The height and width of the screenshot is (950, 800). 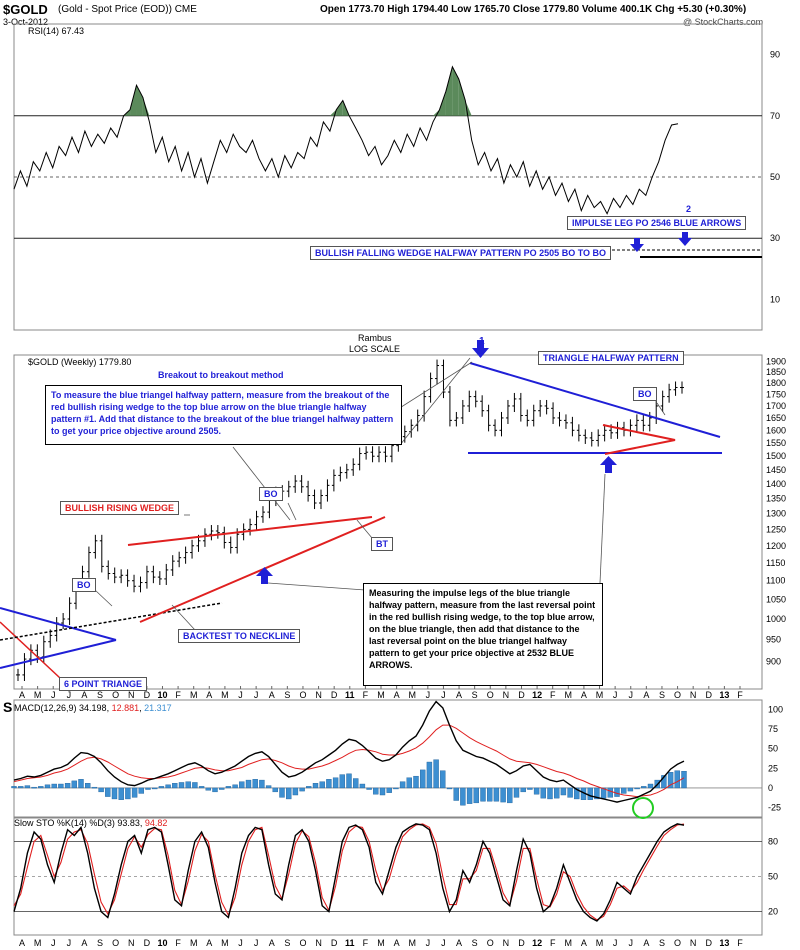 What do you see at coordinates (162, 695) in the screenshot?
I see `price-xtick-label: 10` at bounding box center [162, 695].